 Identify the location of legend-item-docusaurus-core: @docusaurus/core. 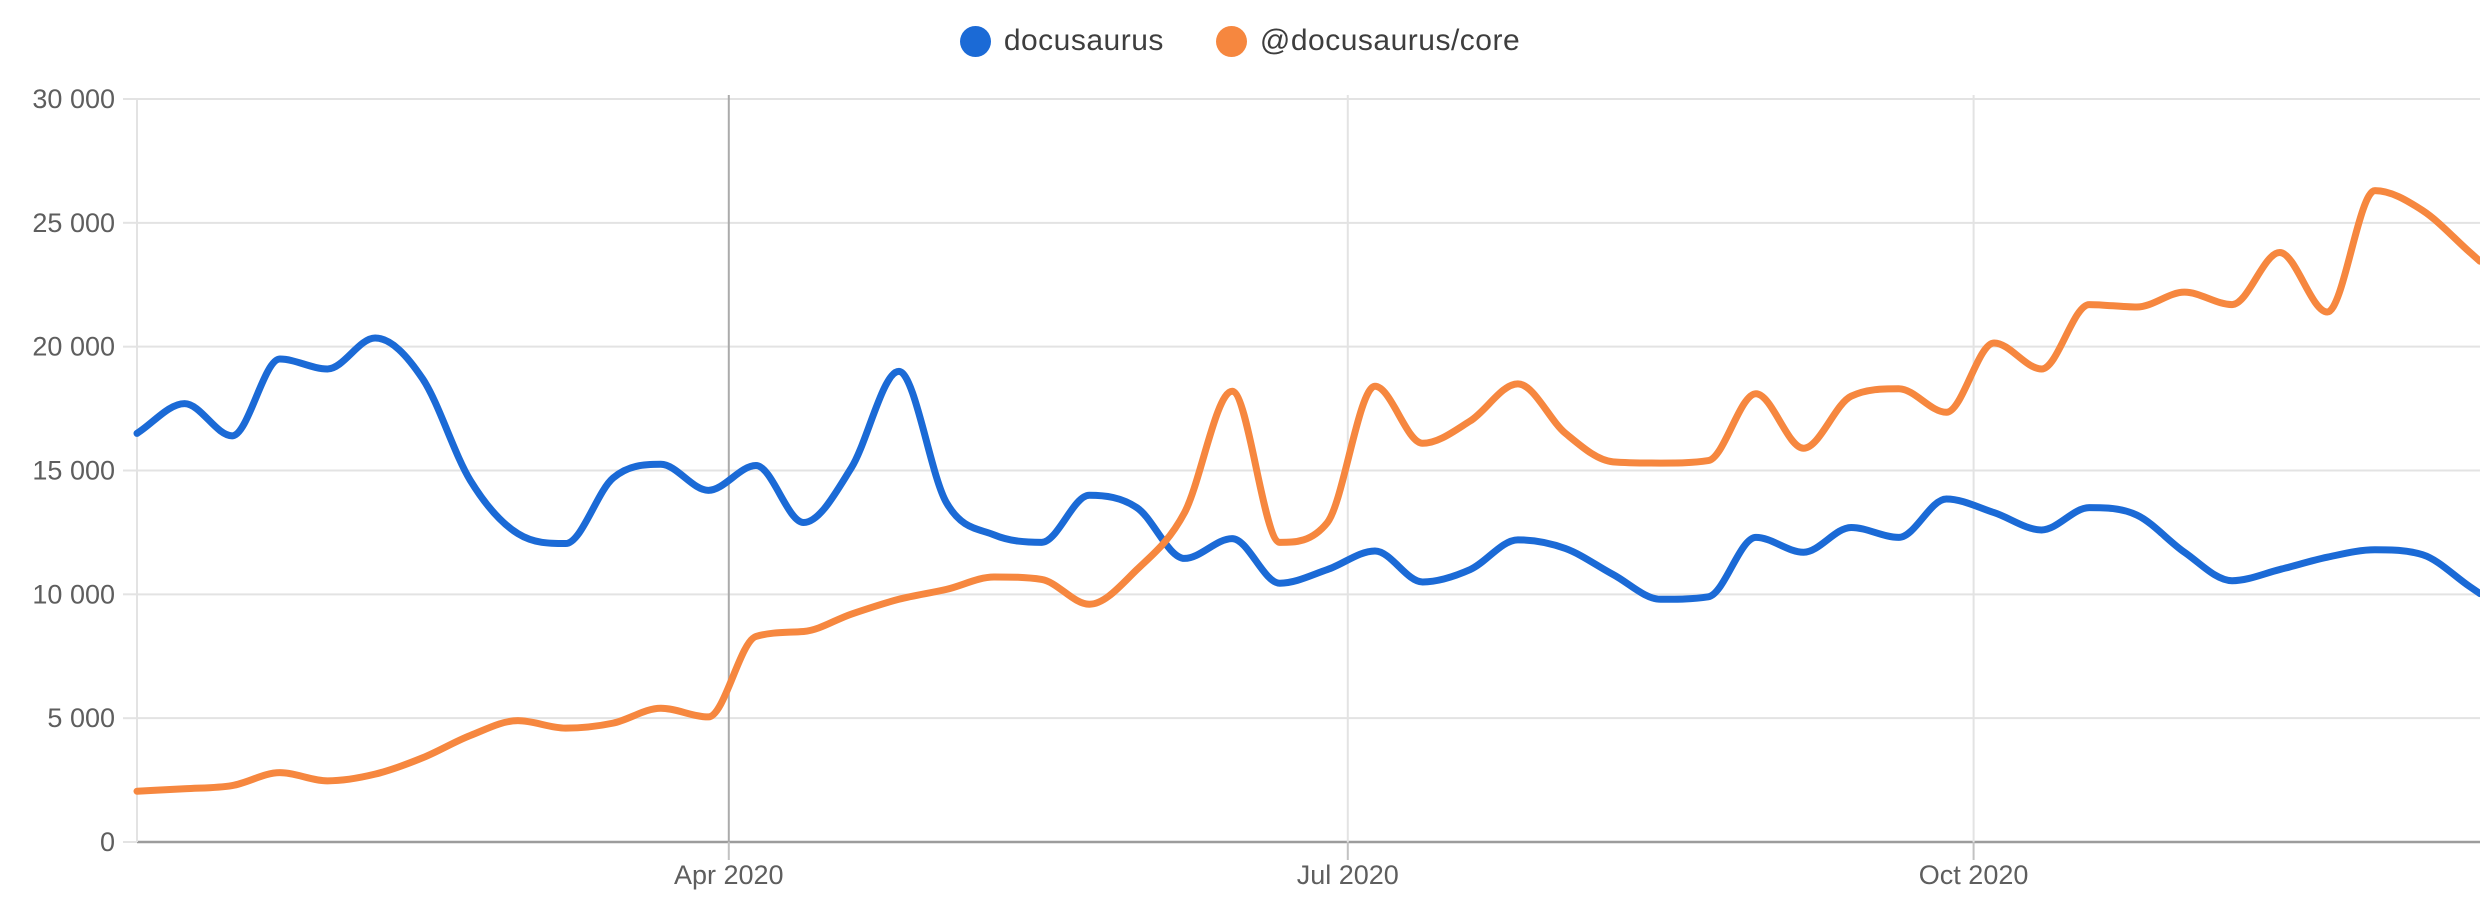
(1368, 41).